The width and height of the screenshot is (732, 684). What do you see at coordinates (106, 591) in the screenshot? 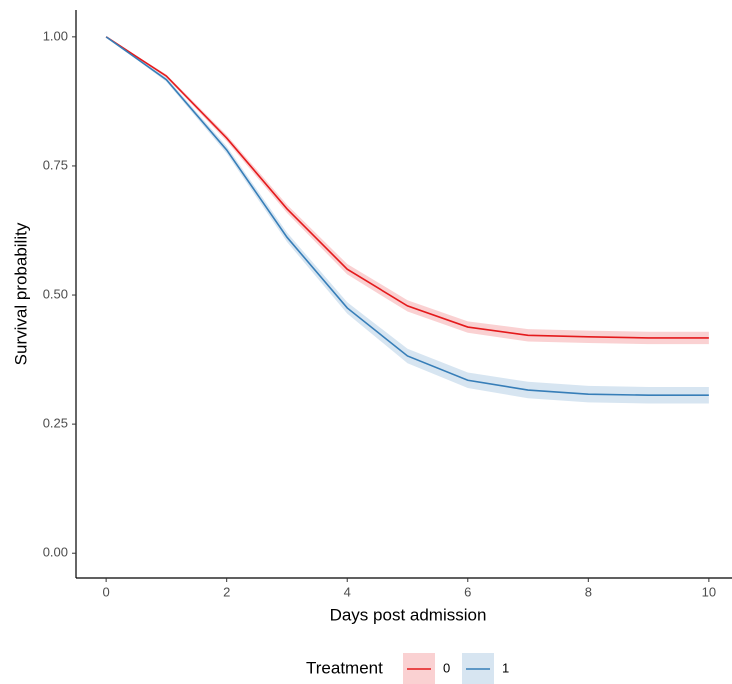
I see `x-tick-label: 0` at bounding box center [106, 591].